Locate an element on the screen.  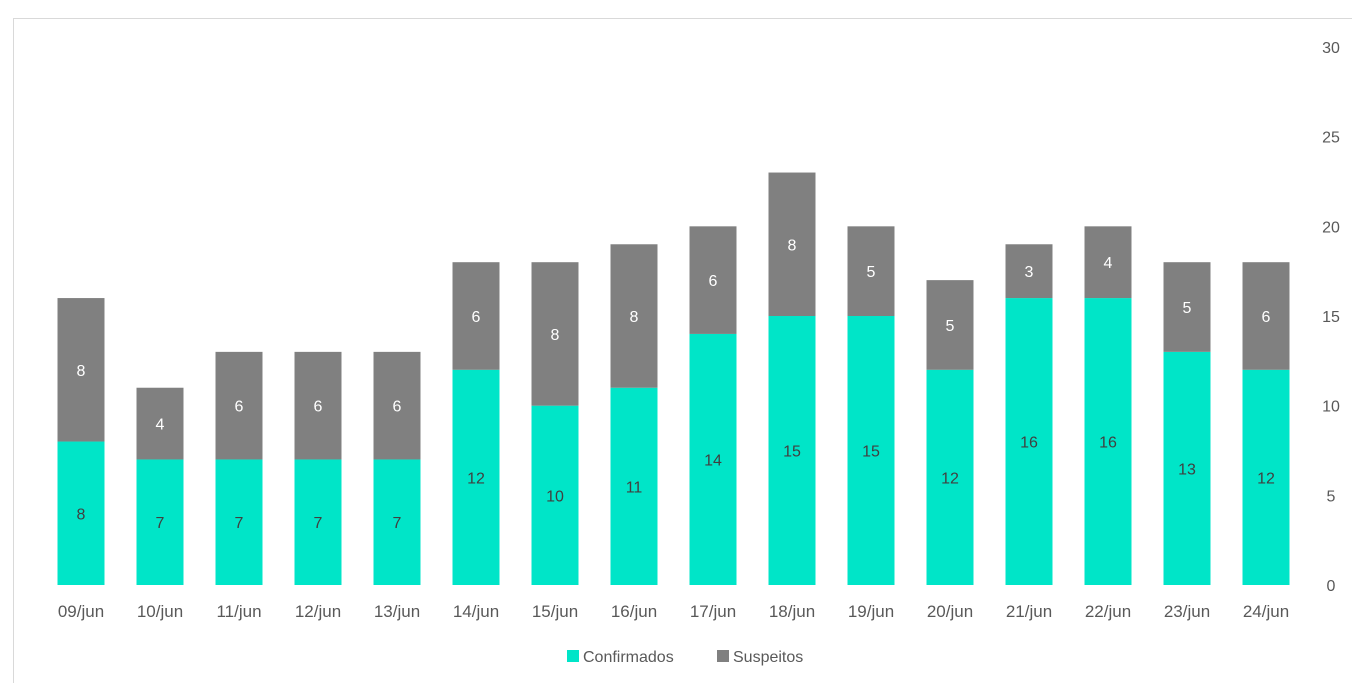
y-axis: 0 5 10 15 20 25 30 is located at coordinates (1331, 317).